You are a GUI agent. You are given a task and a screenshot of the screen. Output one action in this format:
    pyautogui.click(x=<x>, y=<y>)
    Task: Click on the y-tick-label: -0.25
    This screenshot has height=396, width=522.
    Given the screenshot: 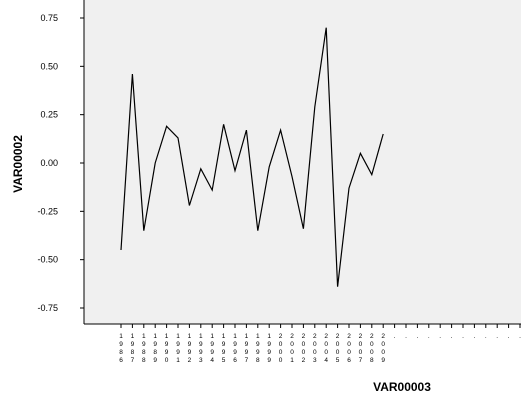 What is the action you would take?
    pyautogui.click(x=47, y=211)
    